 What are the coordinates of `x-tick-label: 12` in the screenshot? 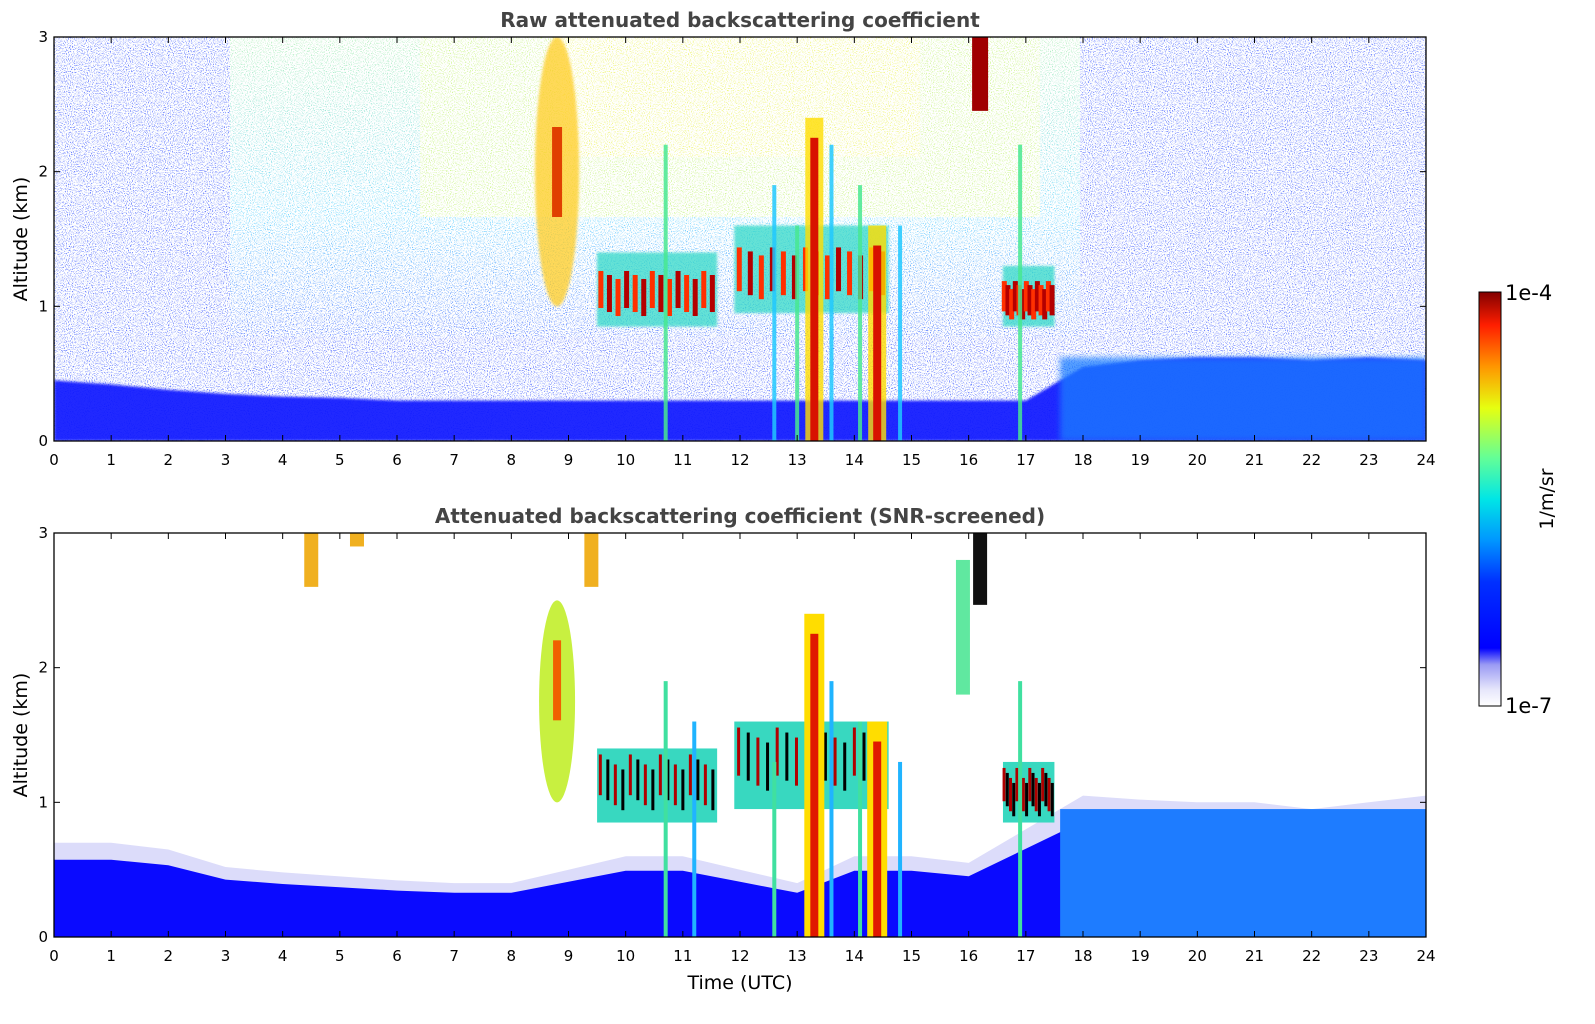 It's located at (739, 956).